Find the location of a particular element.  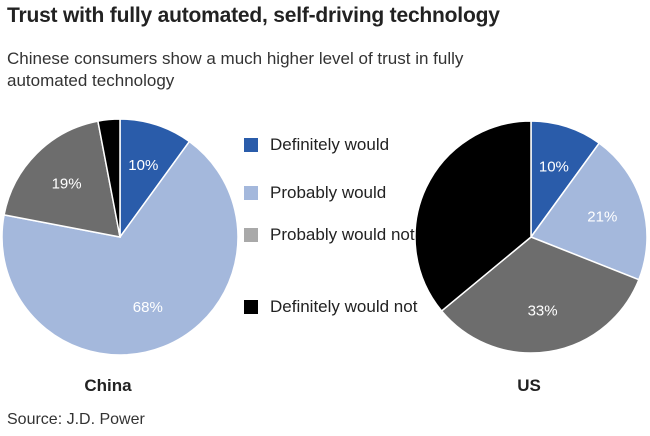

legend-label: Definitely would is located at coordinates (330, 144).